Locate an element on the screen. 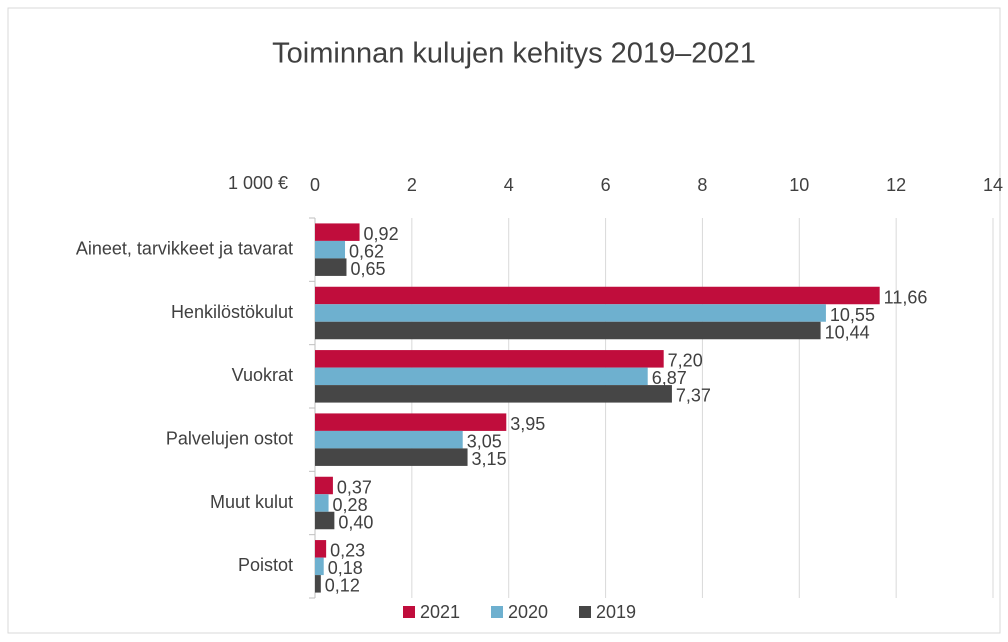  legend-label: 2021 is located at coordinates (440, 612).